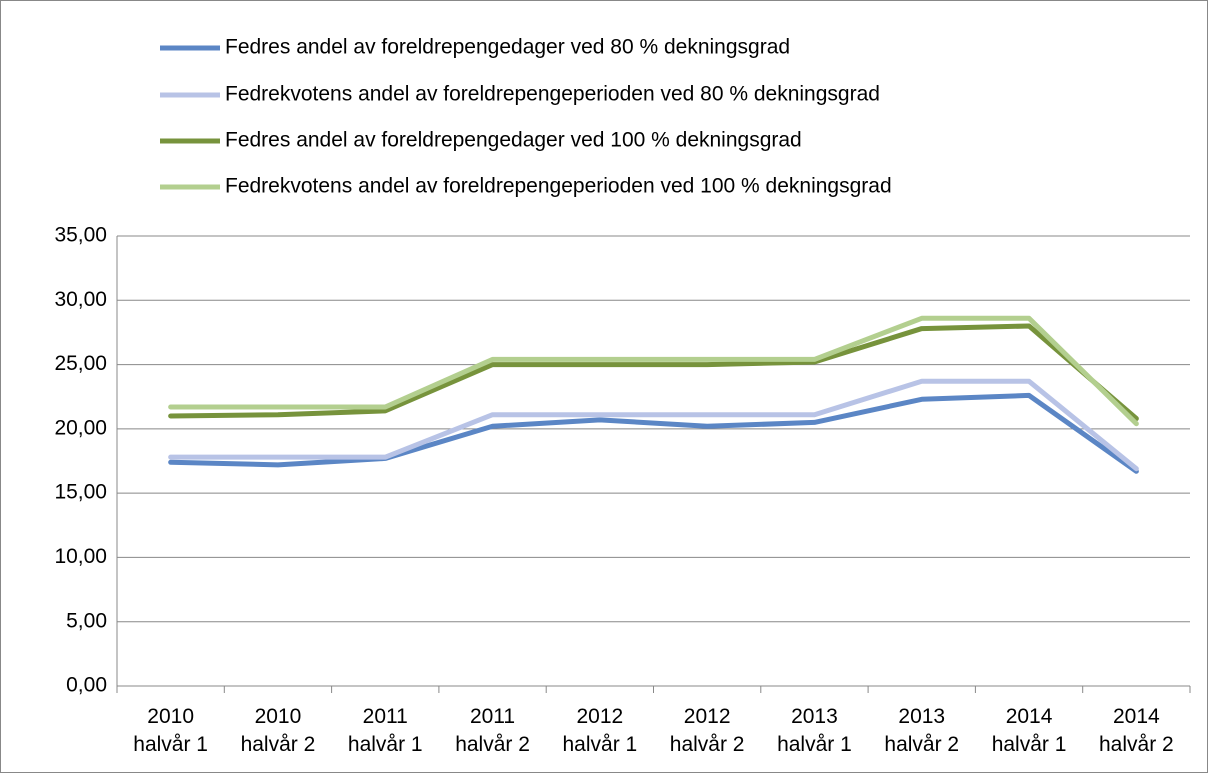 This screenshot has height=773, width=1208. What do you see at coordinates (707, 730) in the screenshot?
I see `x-tick-label: 2012 halvår 2` at bounding box center [707, 730].